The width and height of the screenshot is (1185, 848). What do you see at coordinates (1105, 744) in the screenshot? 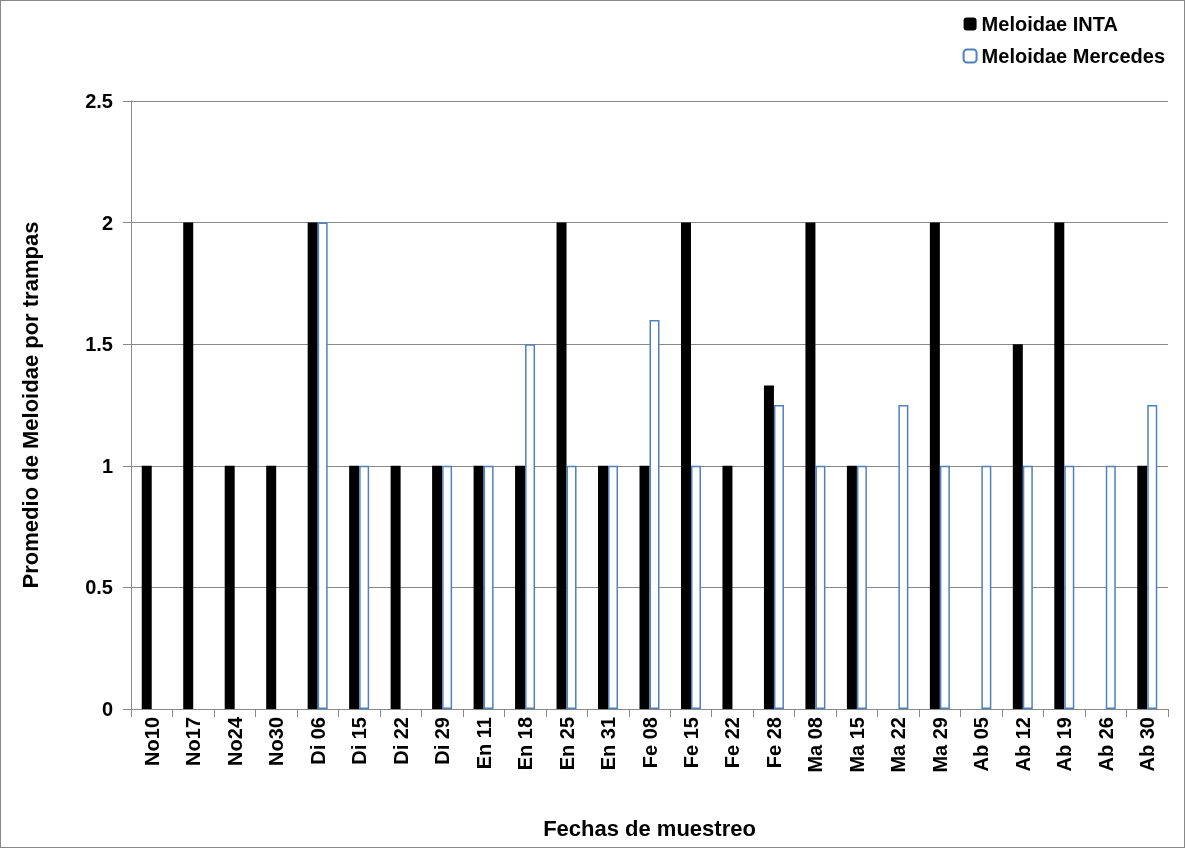
I see `x-tick-label: Ab 26` at bounding box center [1105, 744].